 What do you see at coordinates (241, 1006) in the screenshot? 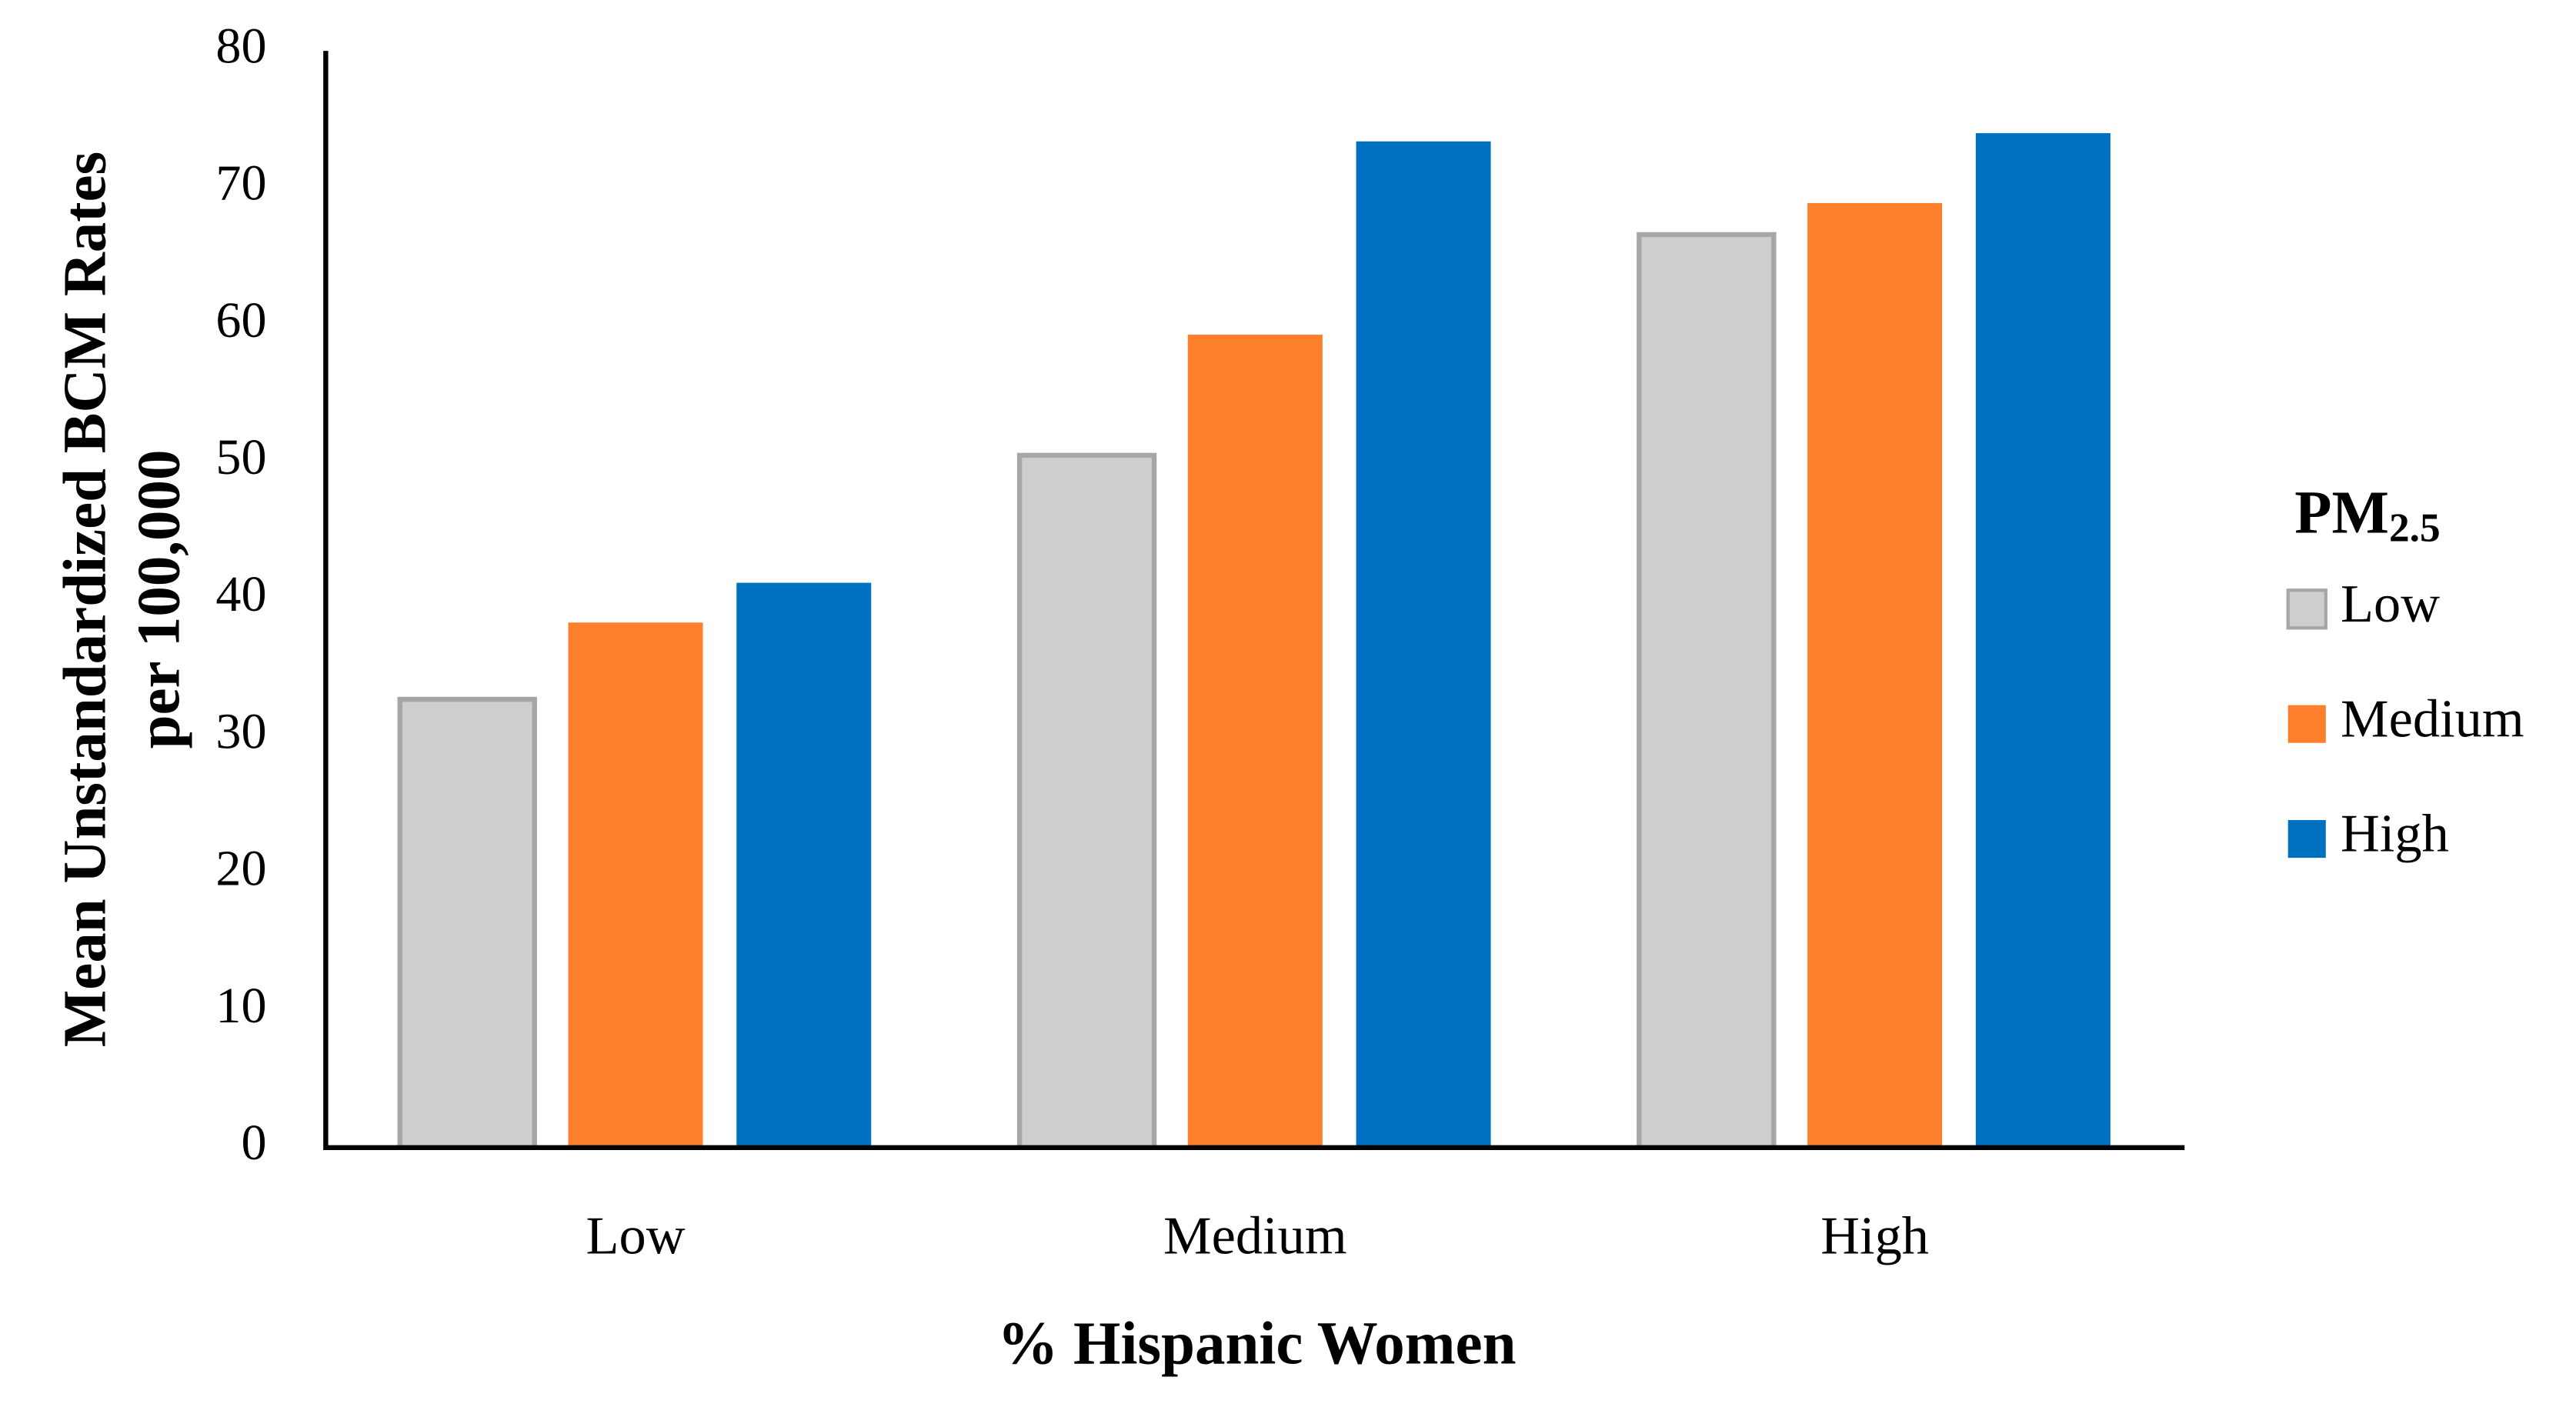
I see `y-tick-label: 10` at bounding box center [241, 1006].